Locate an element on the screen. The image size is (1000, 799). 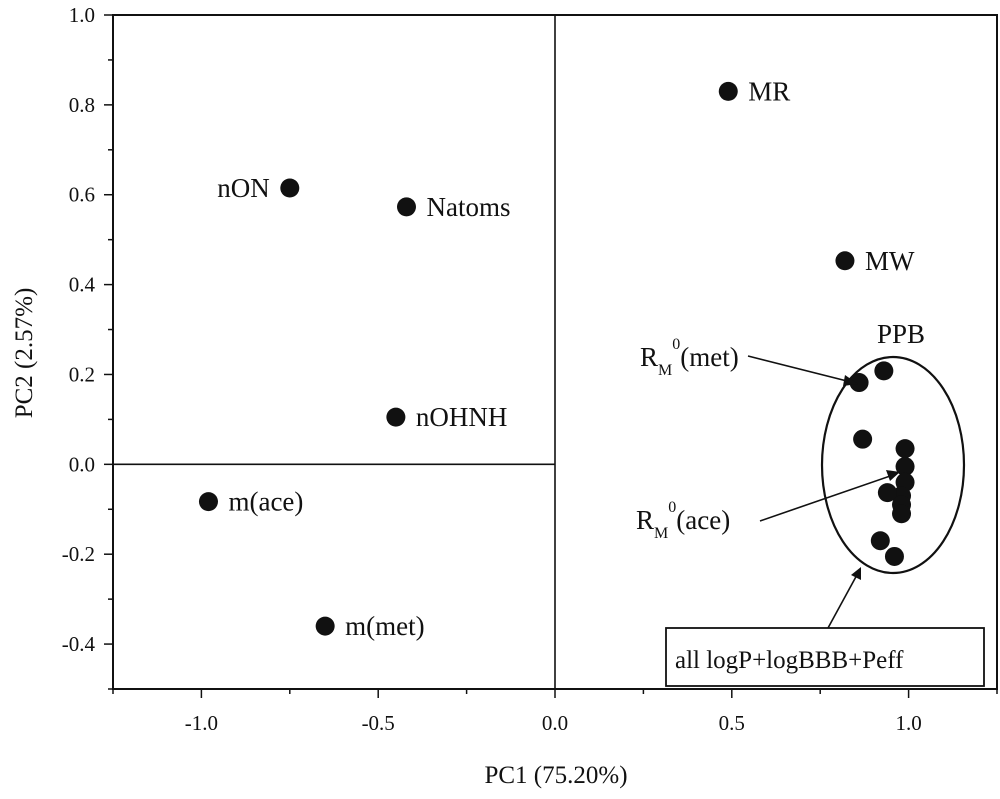
x-tick-label: 0.5 is located at coordinates (732, 723).